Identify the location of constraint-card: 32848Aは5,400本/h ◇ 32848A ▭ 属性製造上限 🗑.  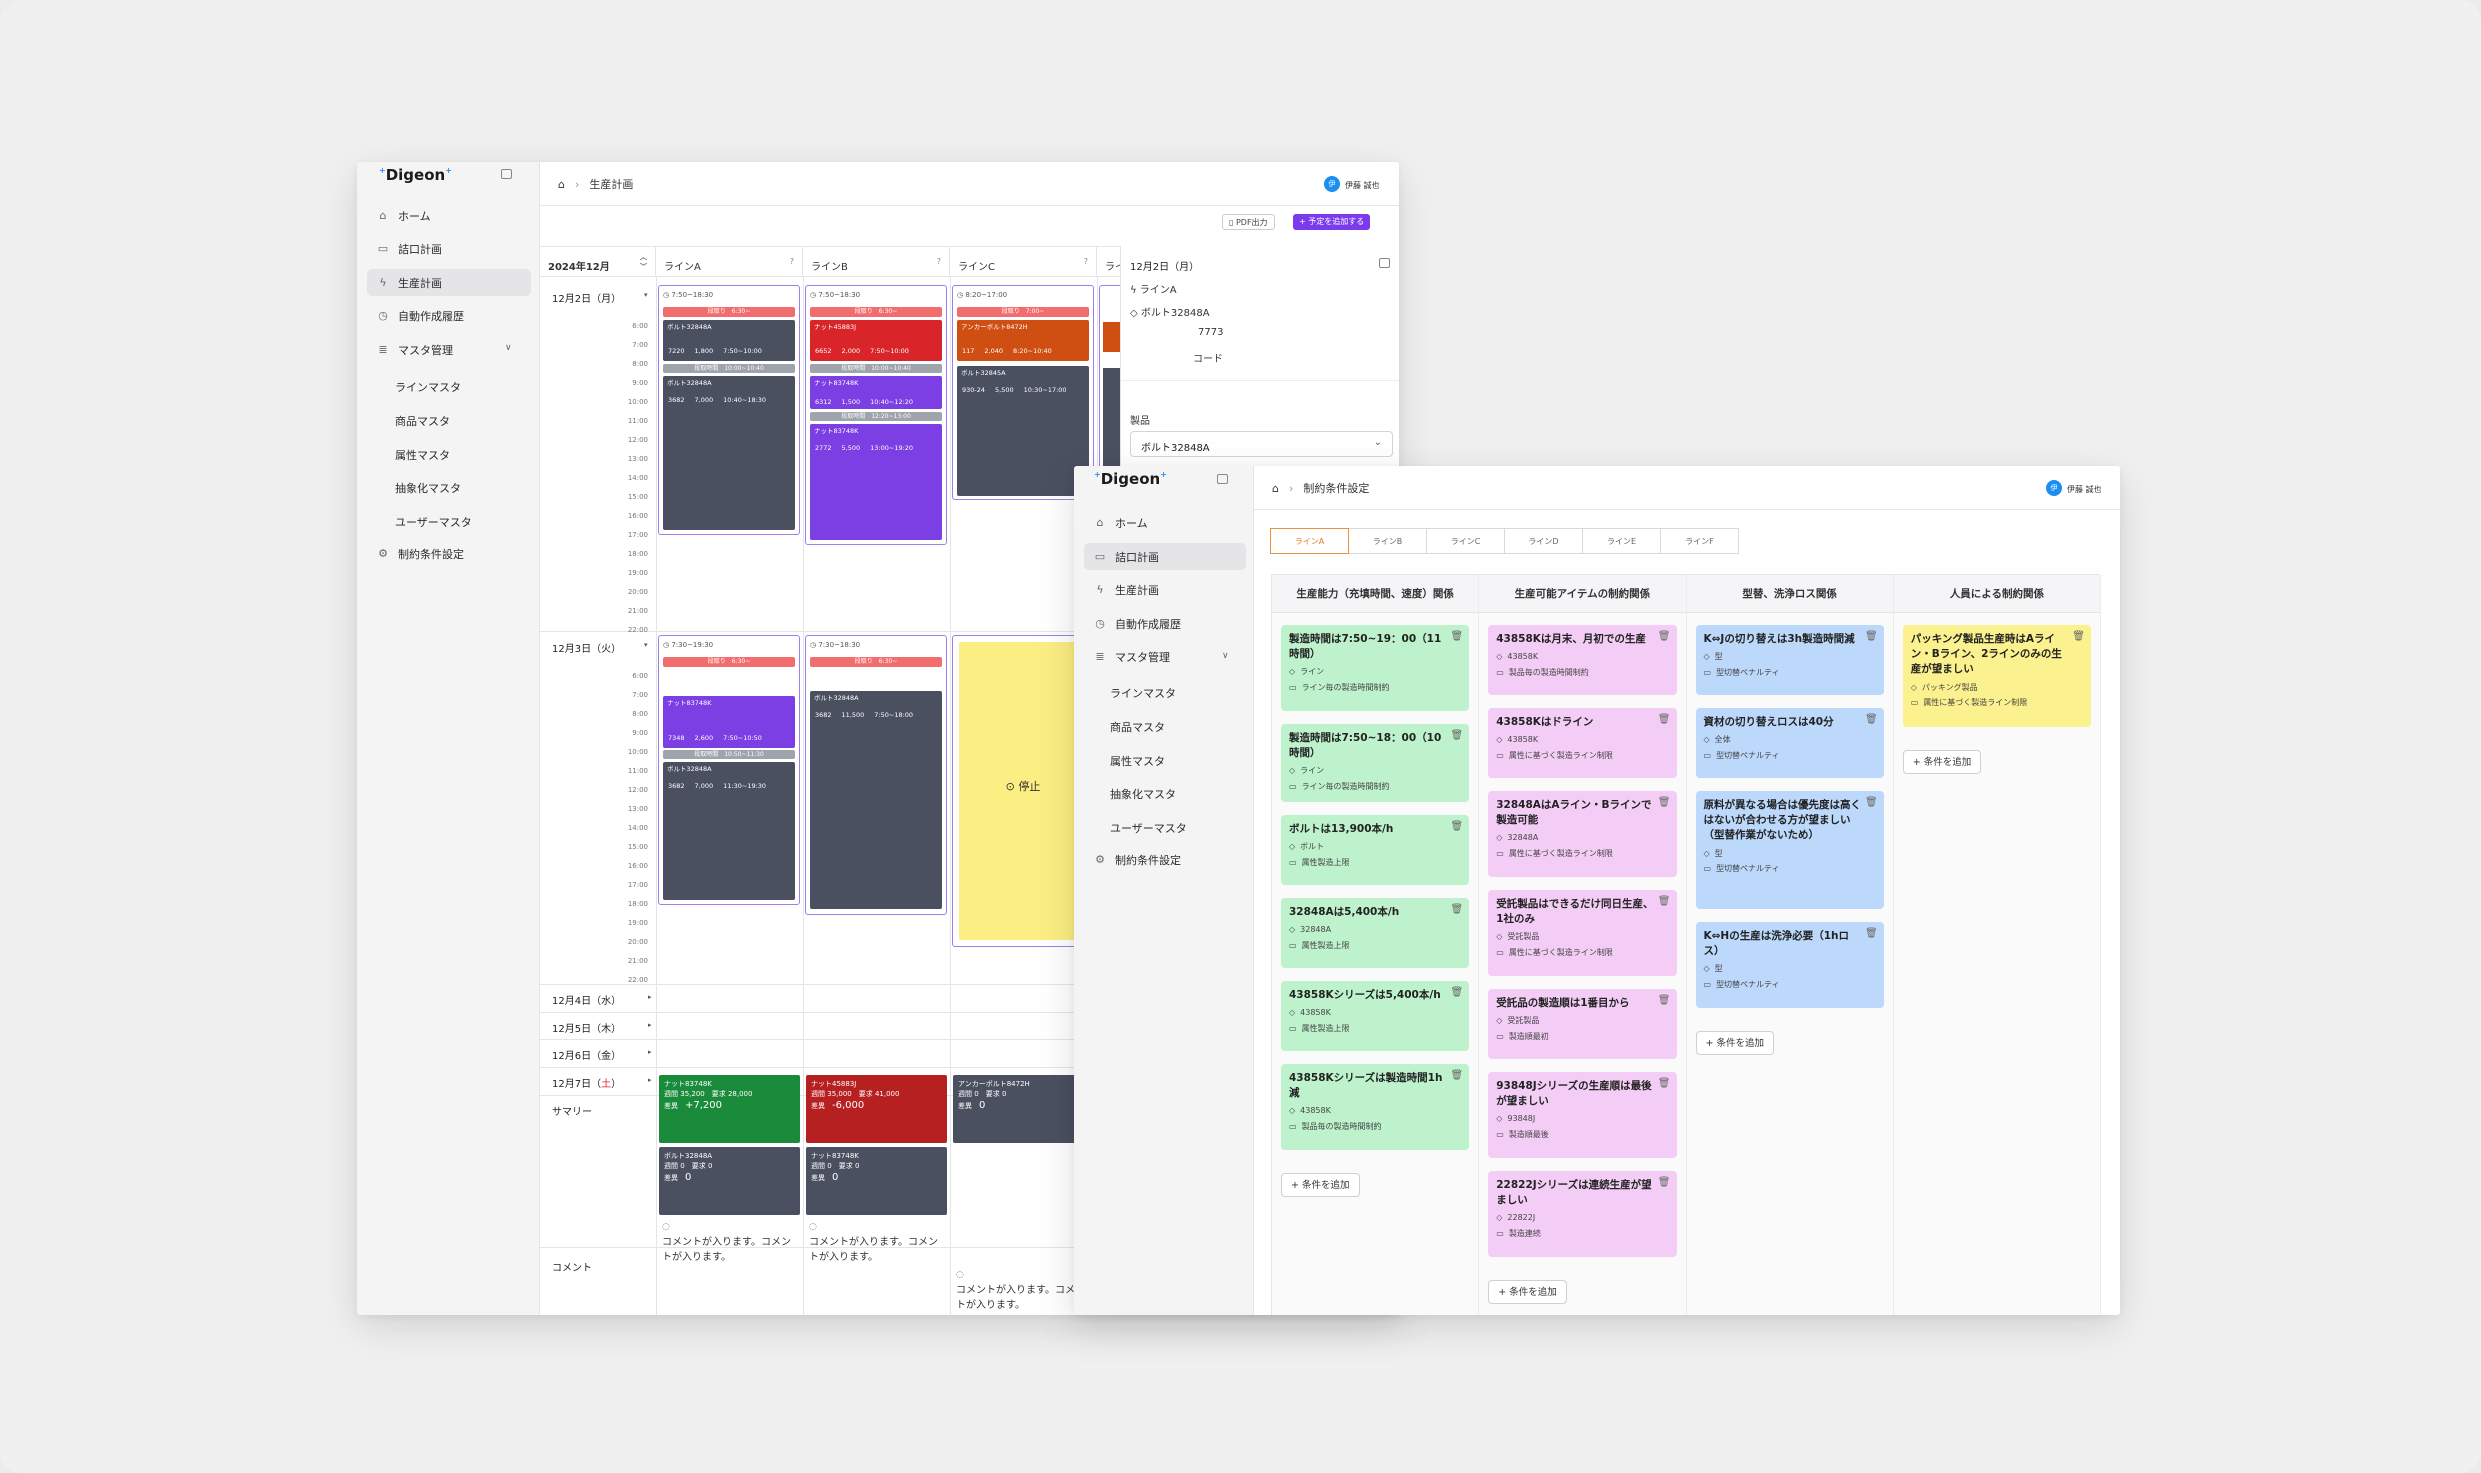
(1375, 933).